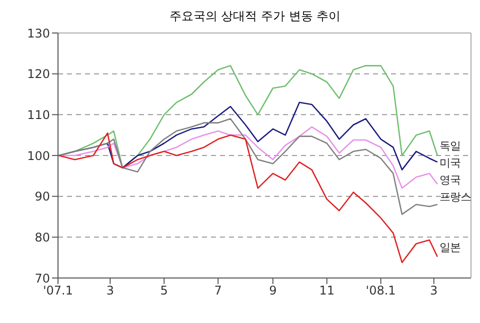 Image resolution: width=480 pixels, height=323 pixels. What do you see at coordinates (42, 237) in the screenshot?
I see `y-tick-label: 80` at bounding box center [42, 237].